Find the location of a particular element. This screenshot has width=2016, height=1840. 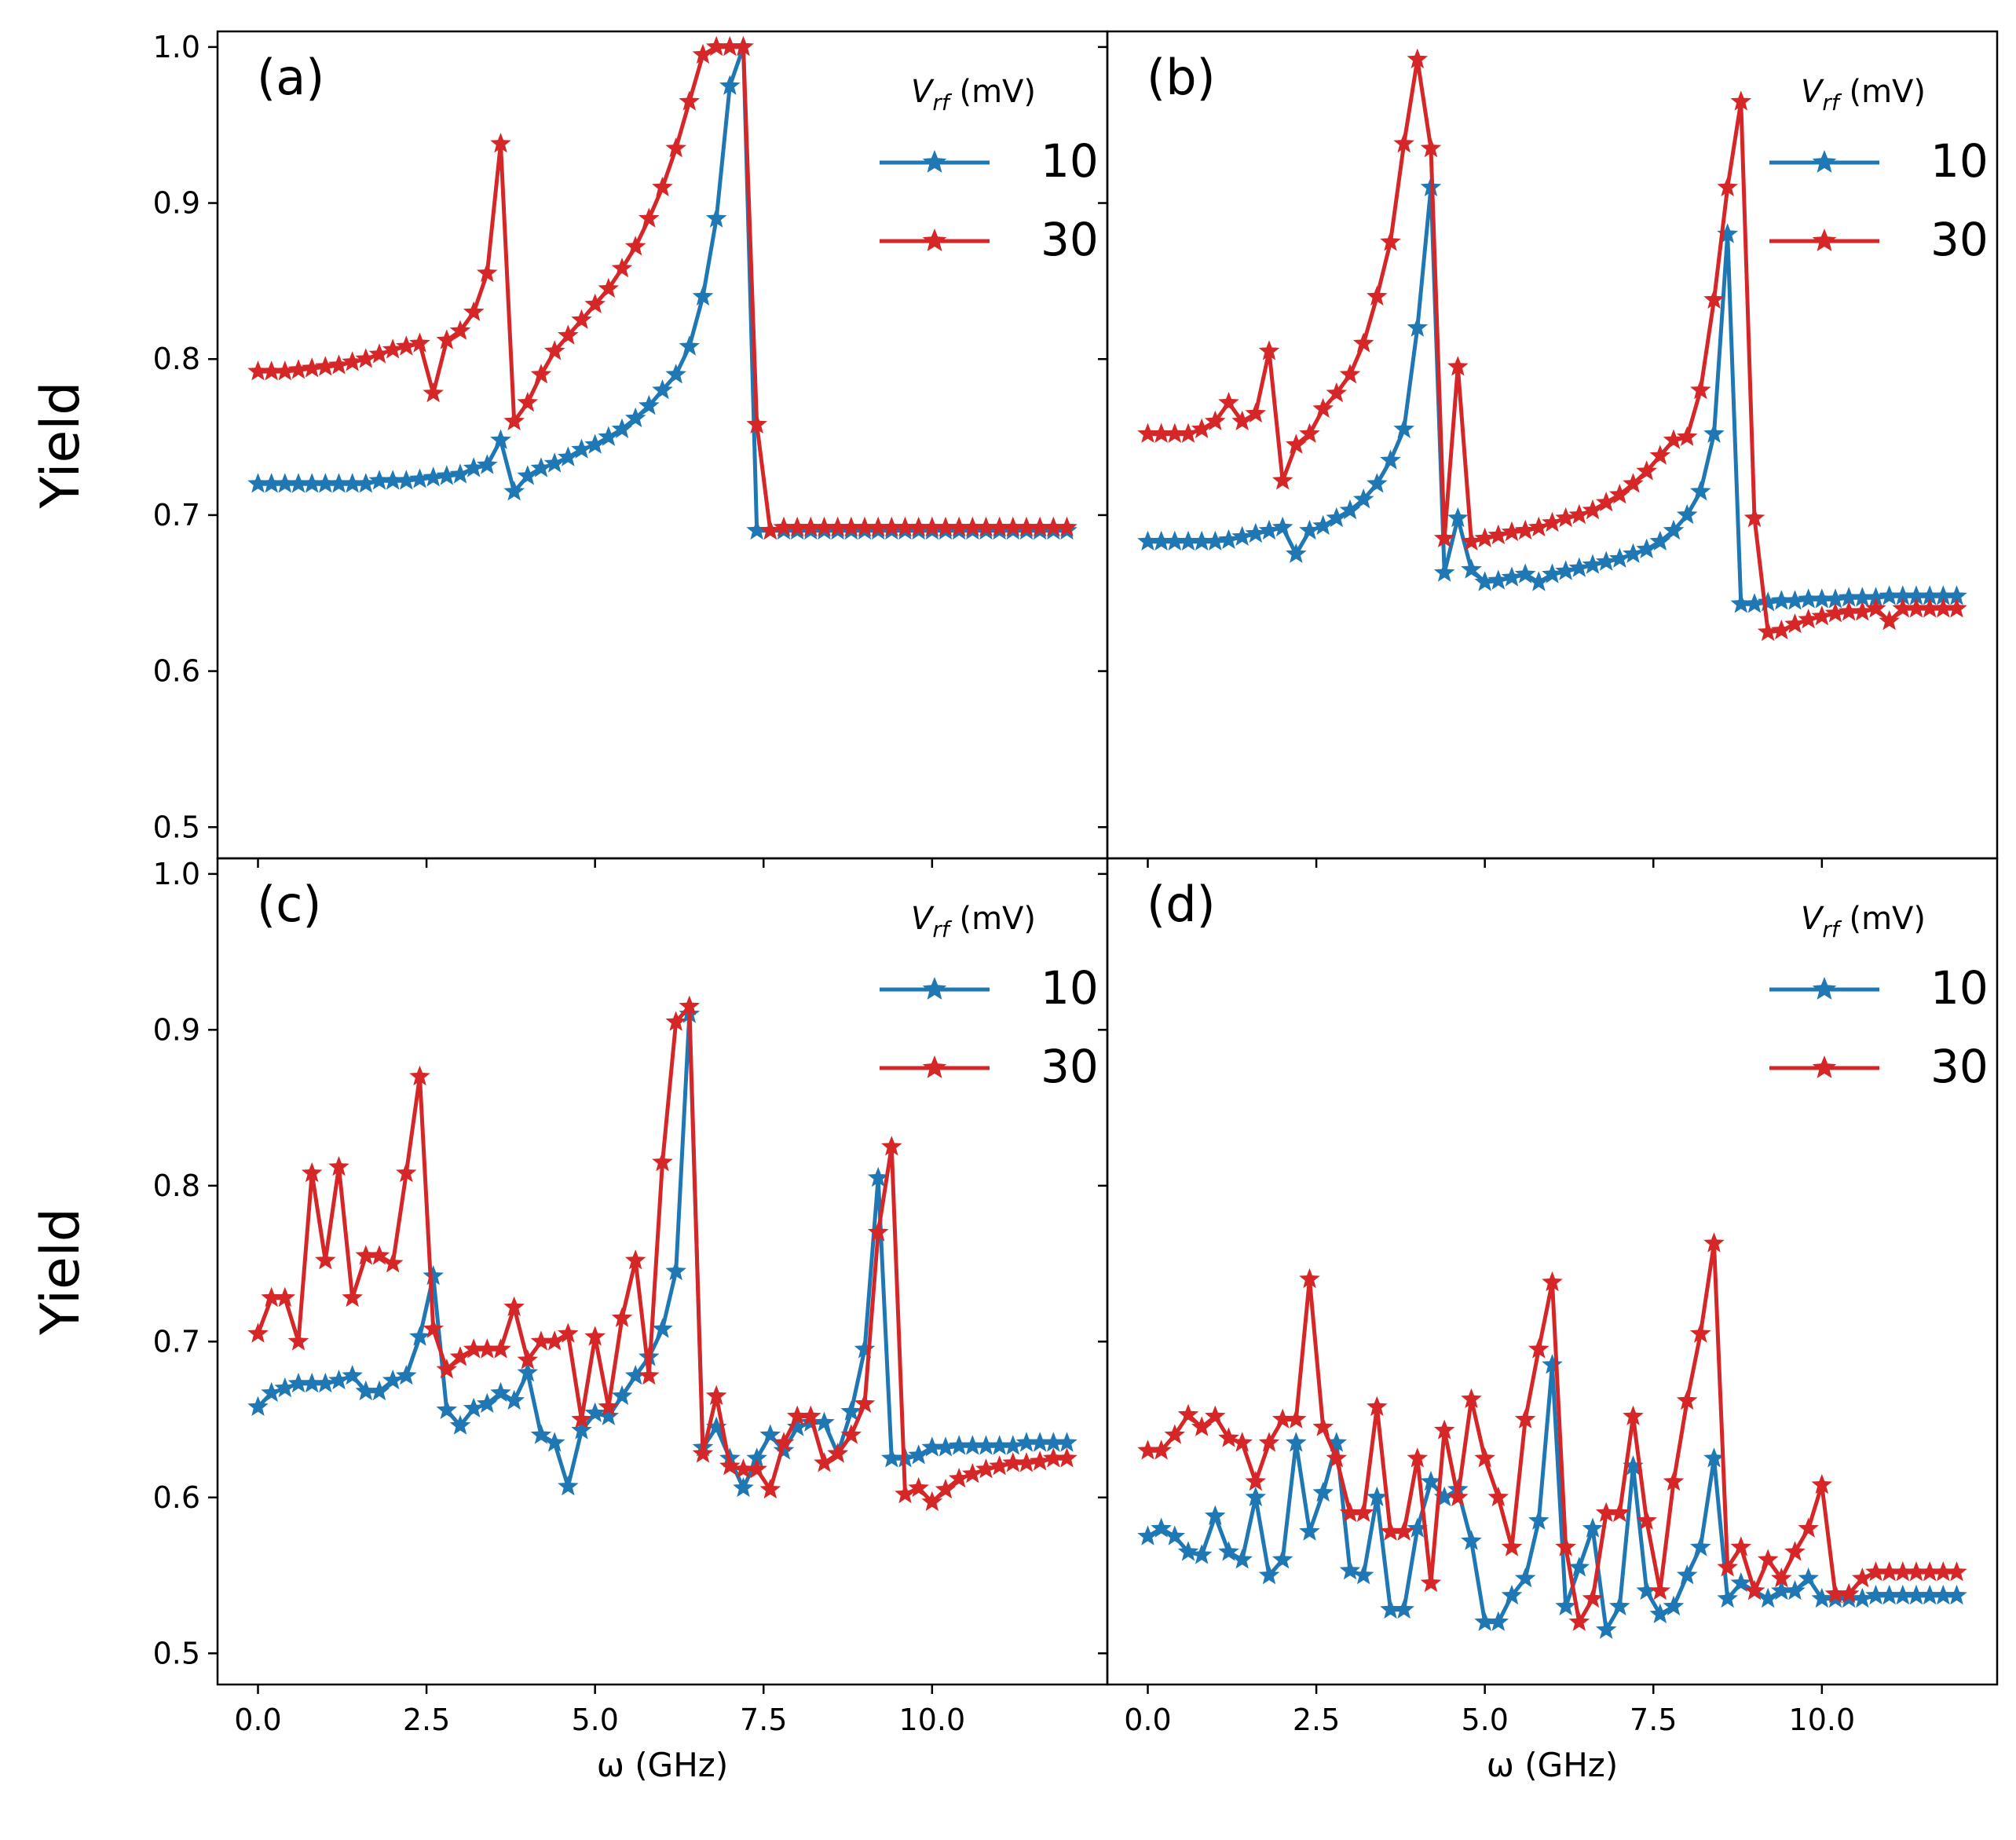

x-tick-label: 2.5 is located at coordinates (1316, 1720).